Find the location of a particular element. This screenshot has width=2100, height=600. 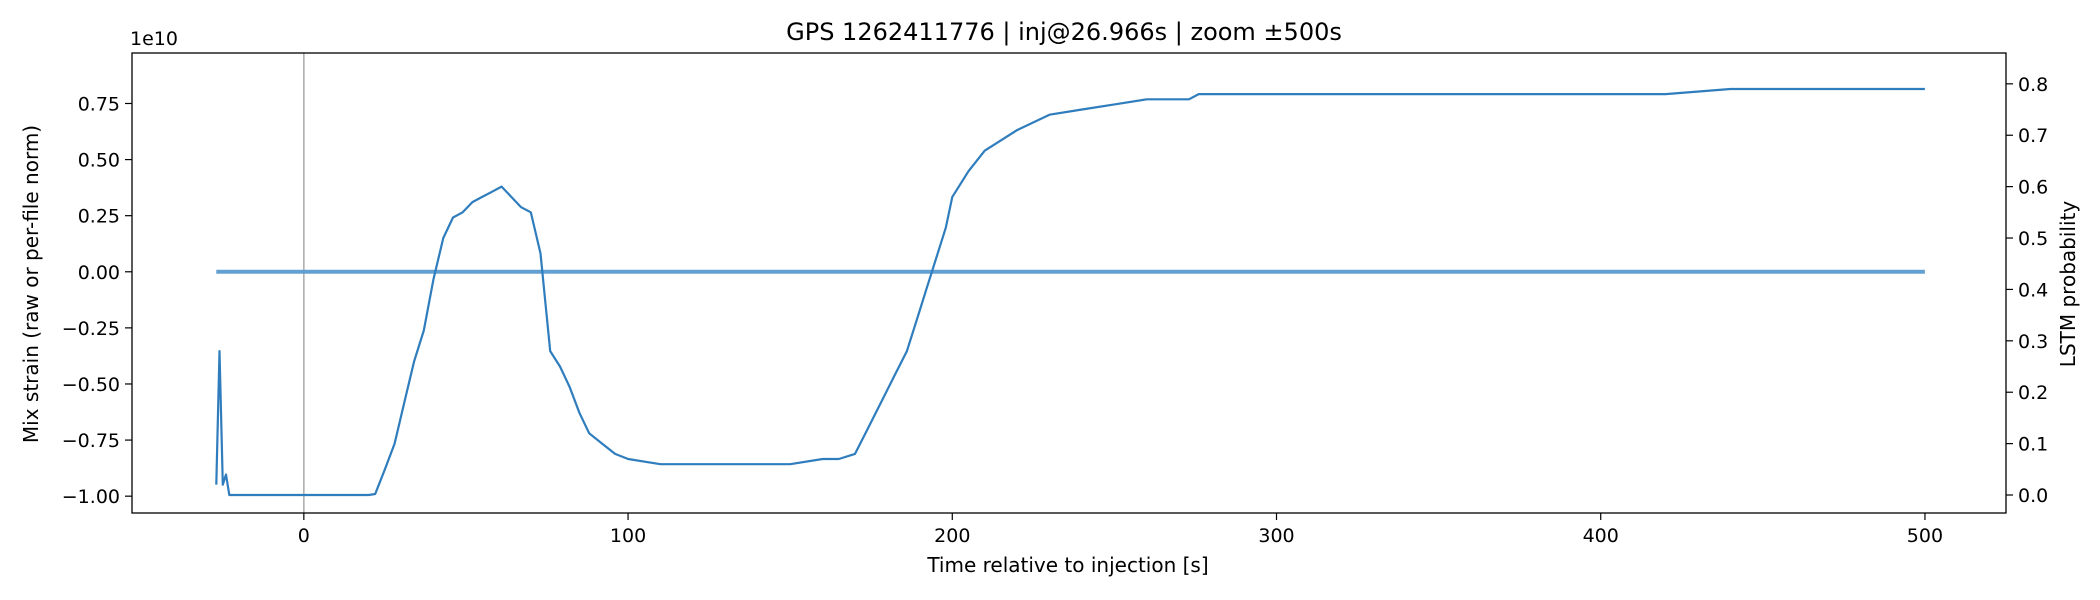

y2-tick-label: 0.6 is located at coordinates (2033, 188).